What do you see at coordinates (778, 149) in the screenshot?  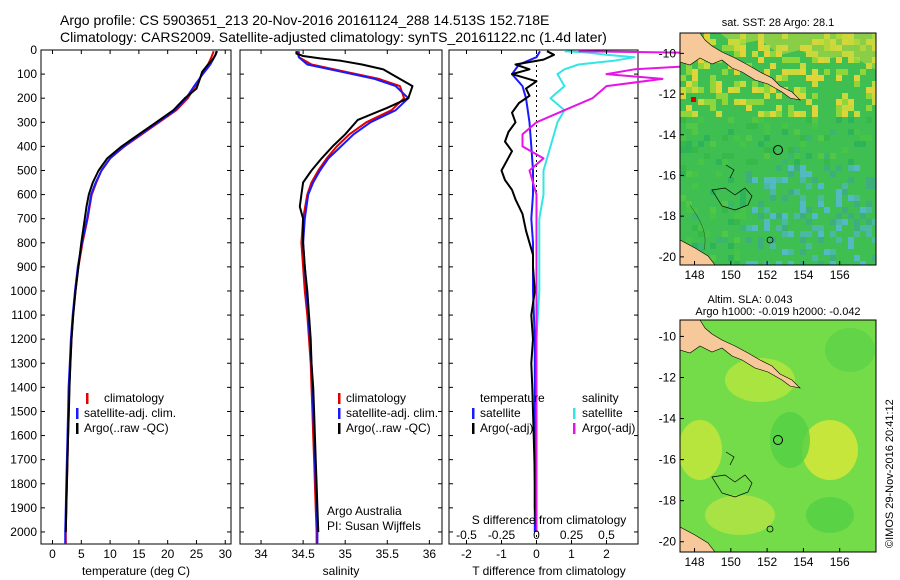 I see `sst-map-frame` at bounding box center [778, 149].